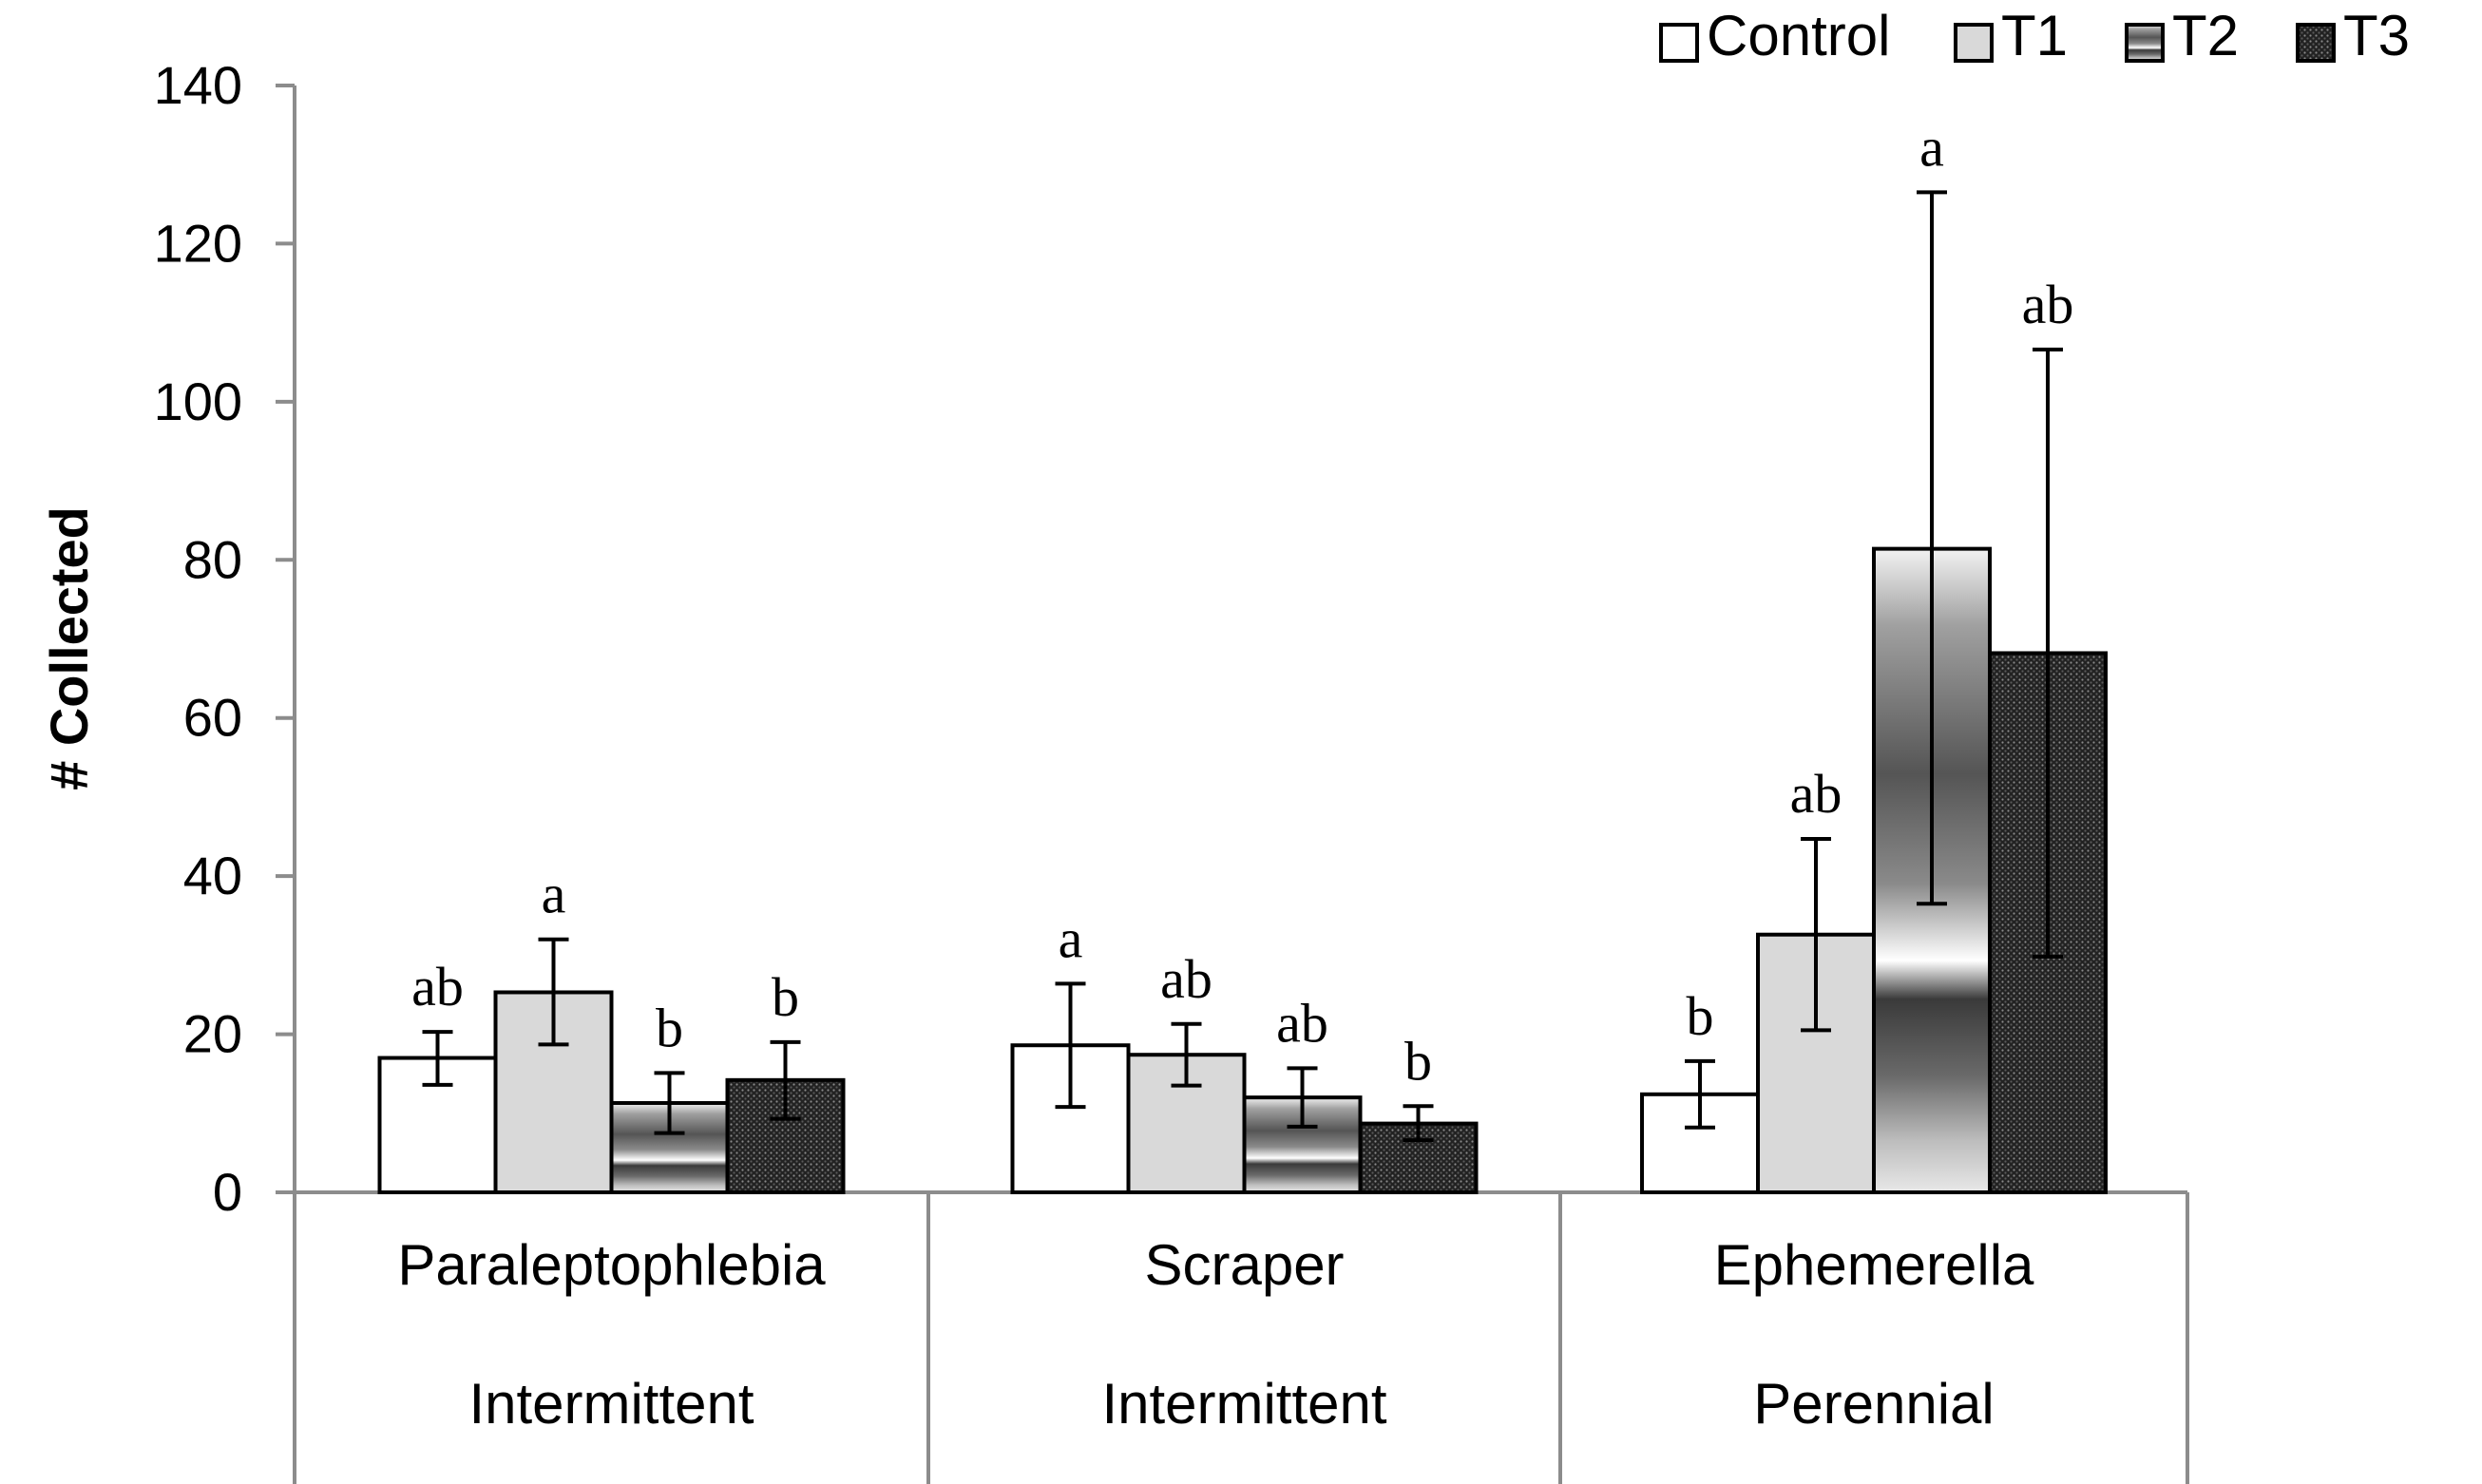 This screenshot has height=1484, width=2482. I want to click on y-tick-label: 40, so click(213, 875).